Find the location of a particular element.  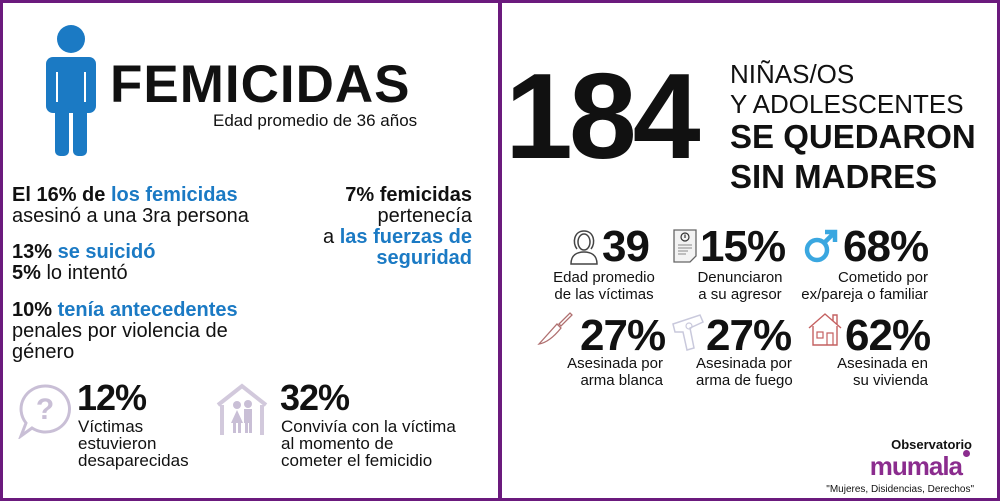

stat-disappeared-value: 12% is located at coordinates (112, 397).